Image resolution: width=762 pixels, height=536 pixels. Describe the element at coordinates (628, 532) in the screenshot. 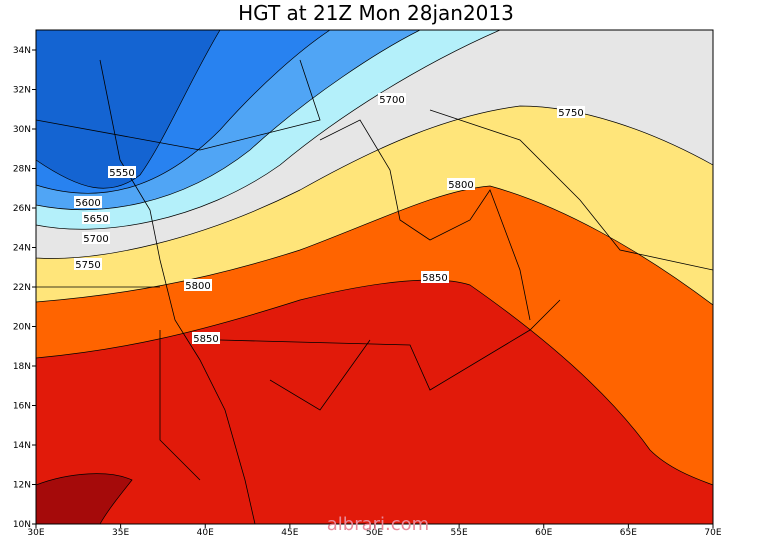

I see `lon-label: 65E` at that location.